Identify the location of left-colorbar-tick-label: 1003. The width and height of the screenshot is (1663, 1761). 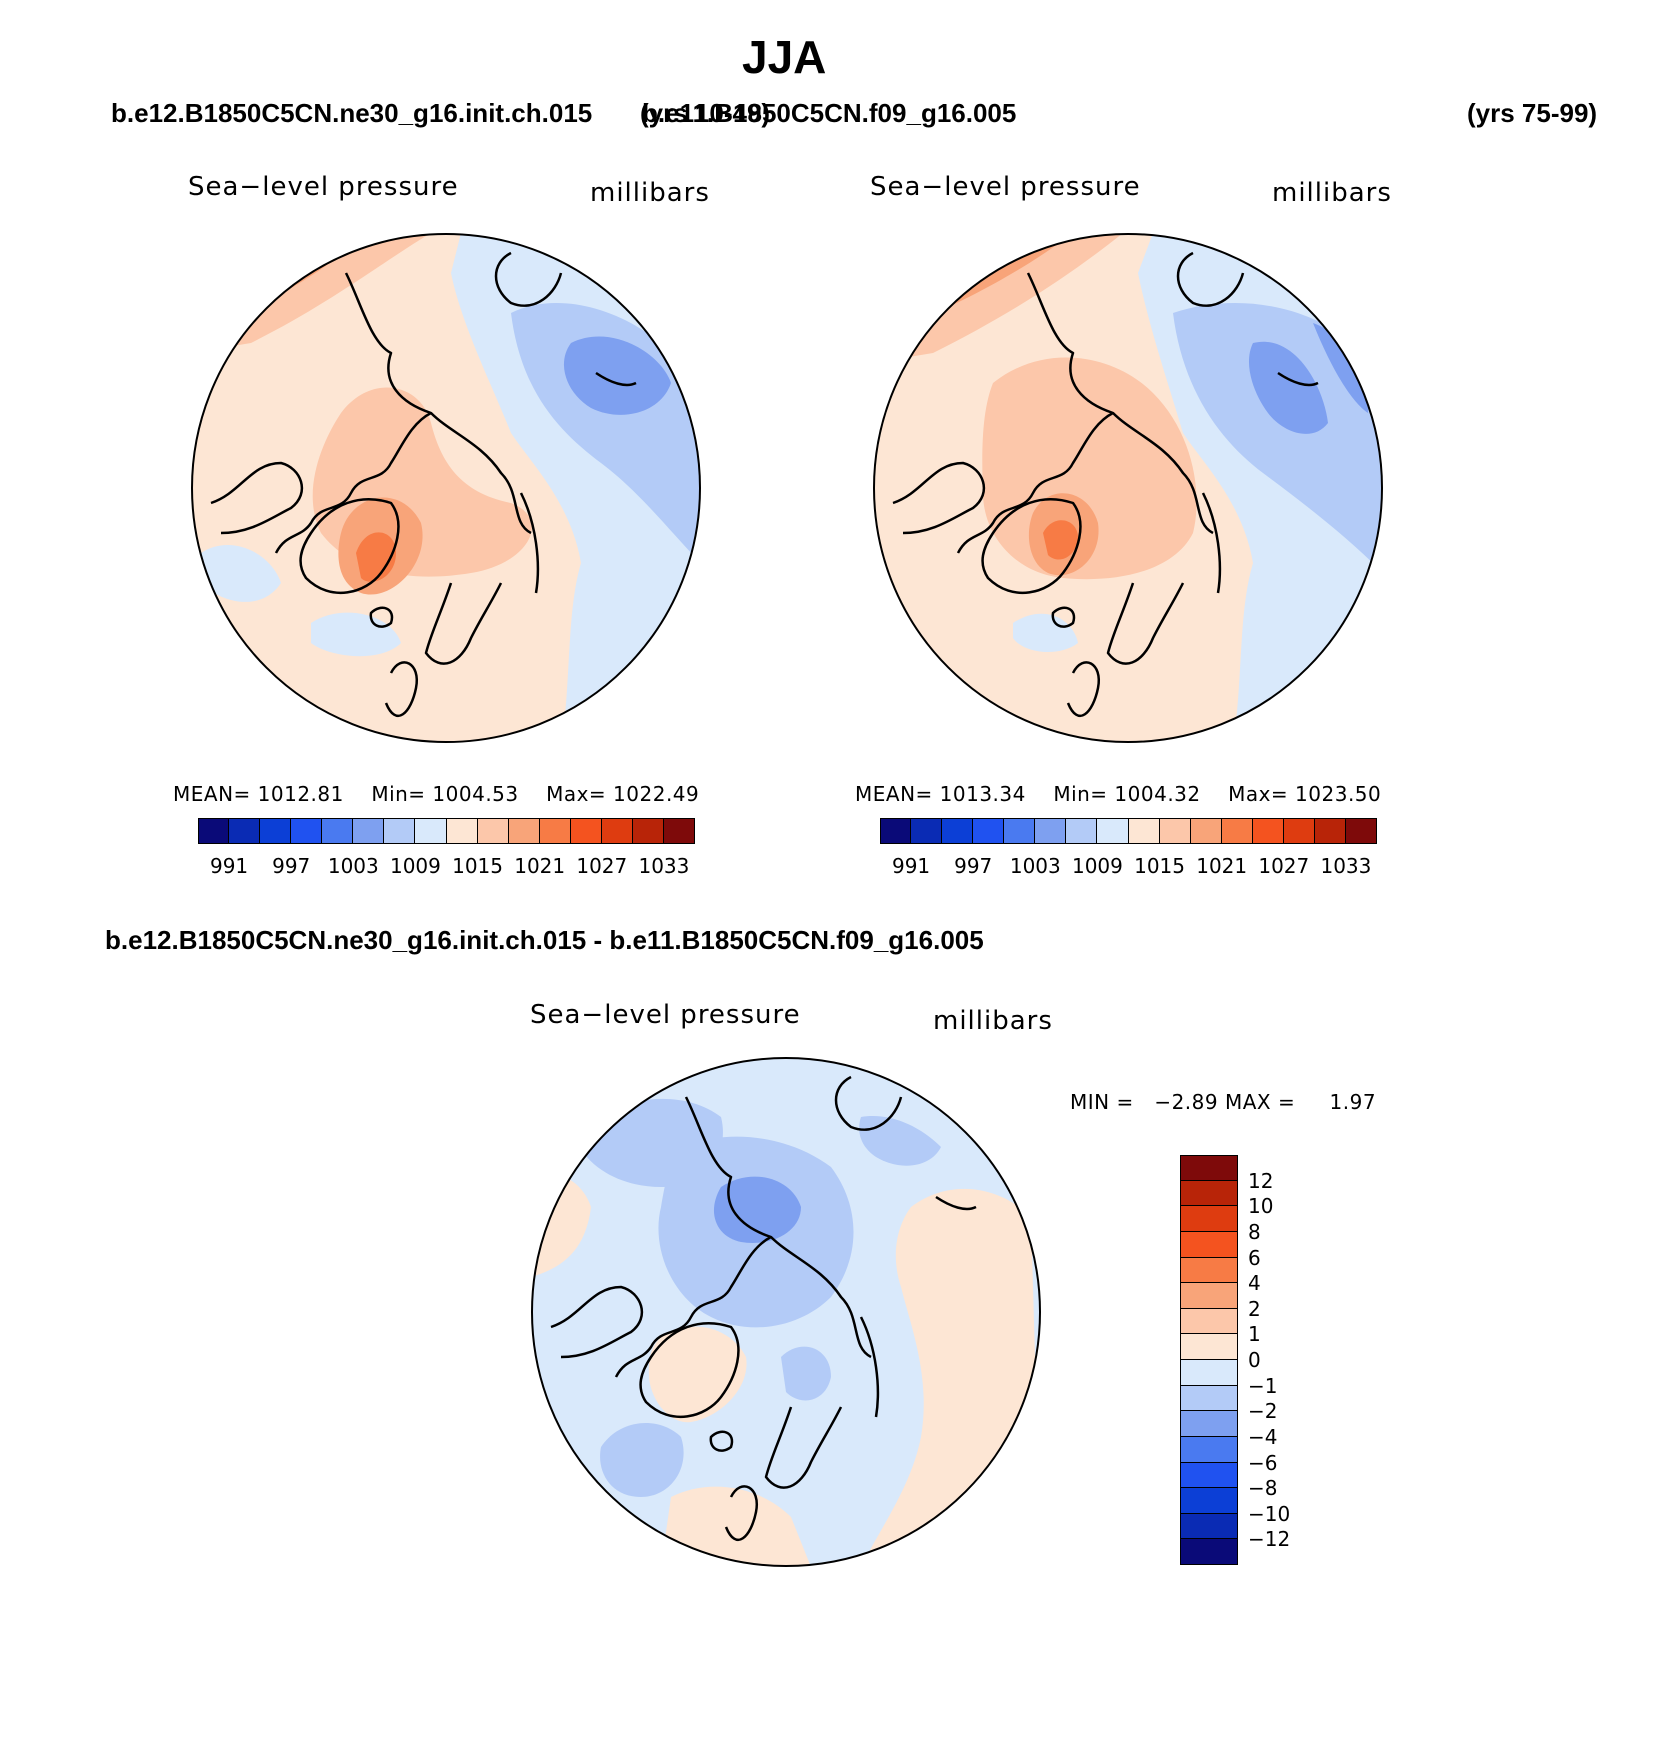
(353, 866).